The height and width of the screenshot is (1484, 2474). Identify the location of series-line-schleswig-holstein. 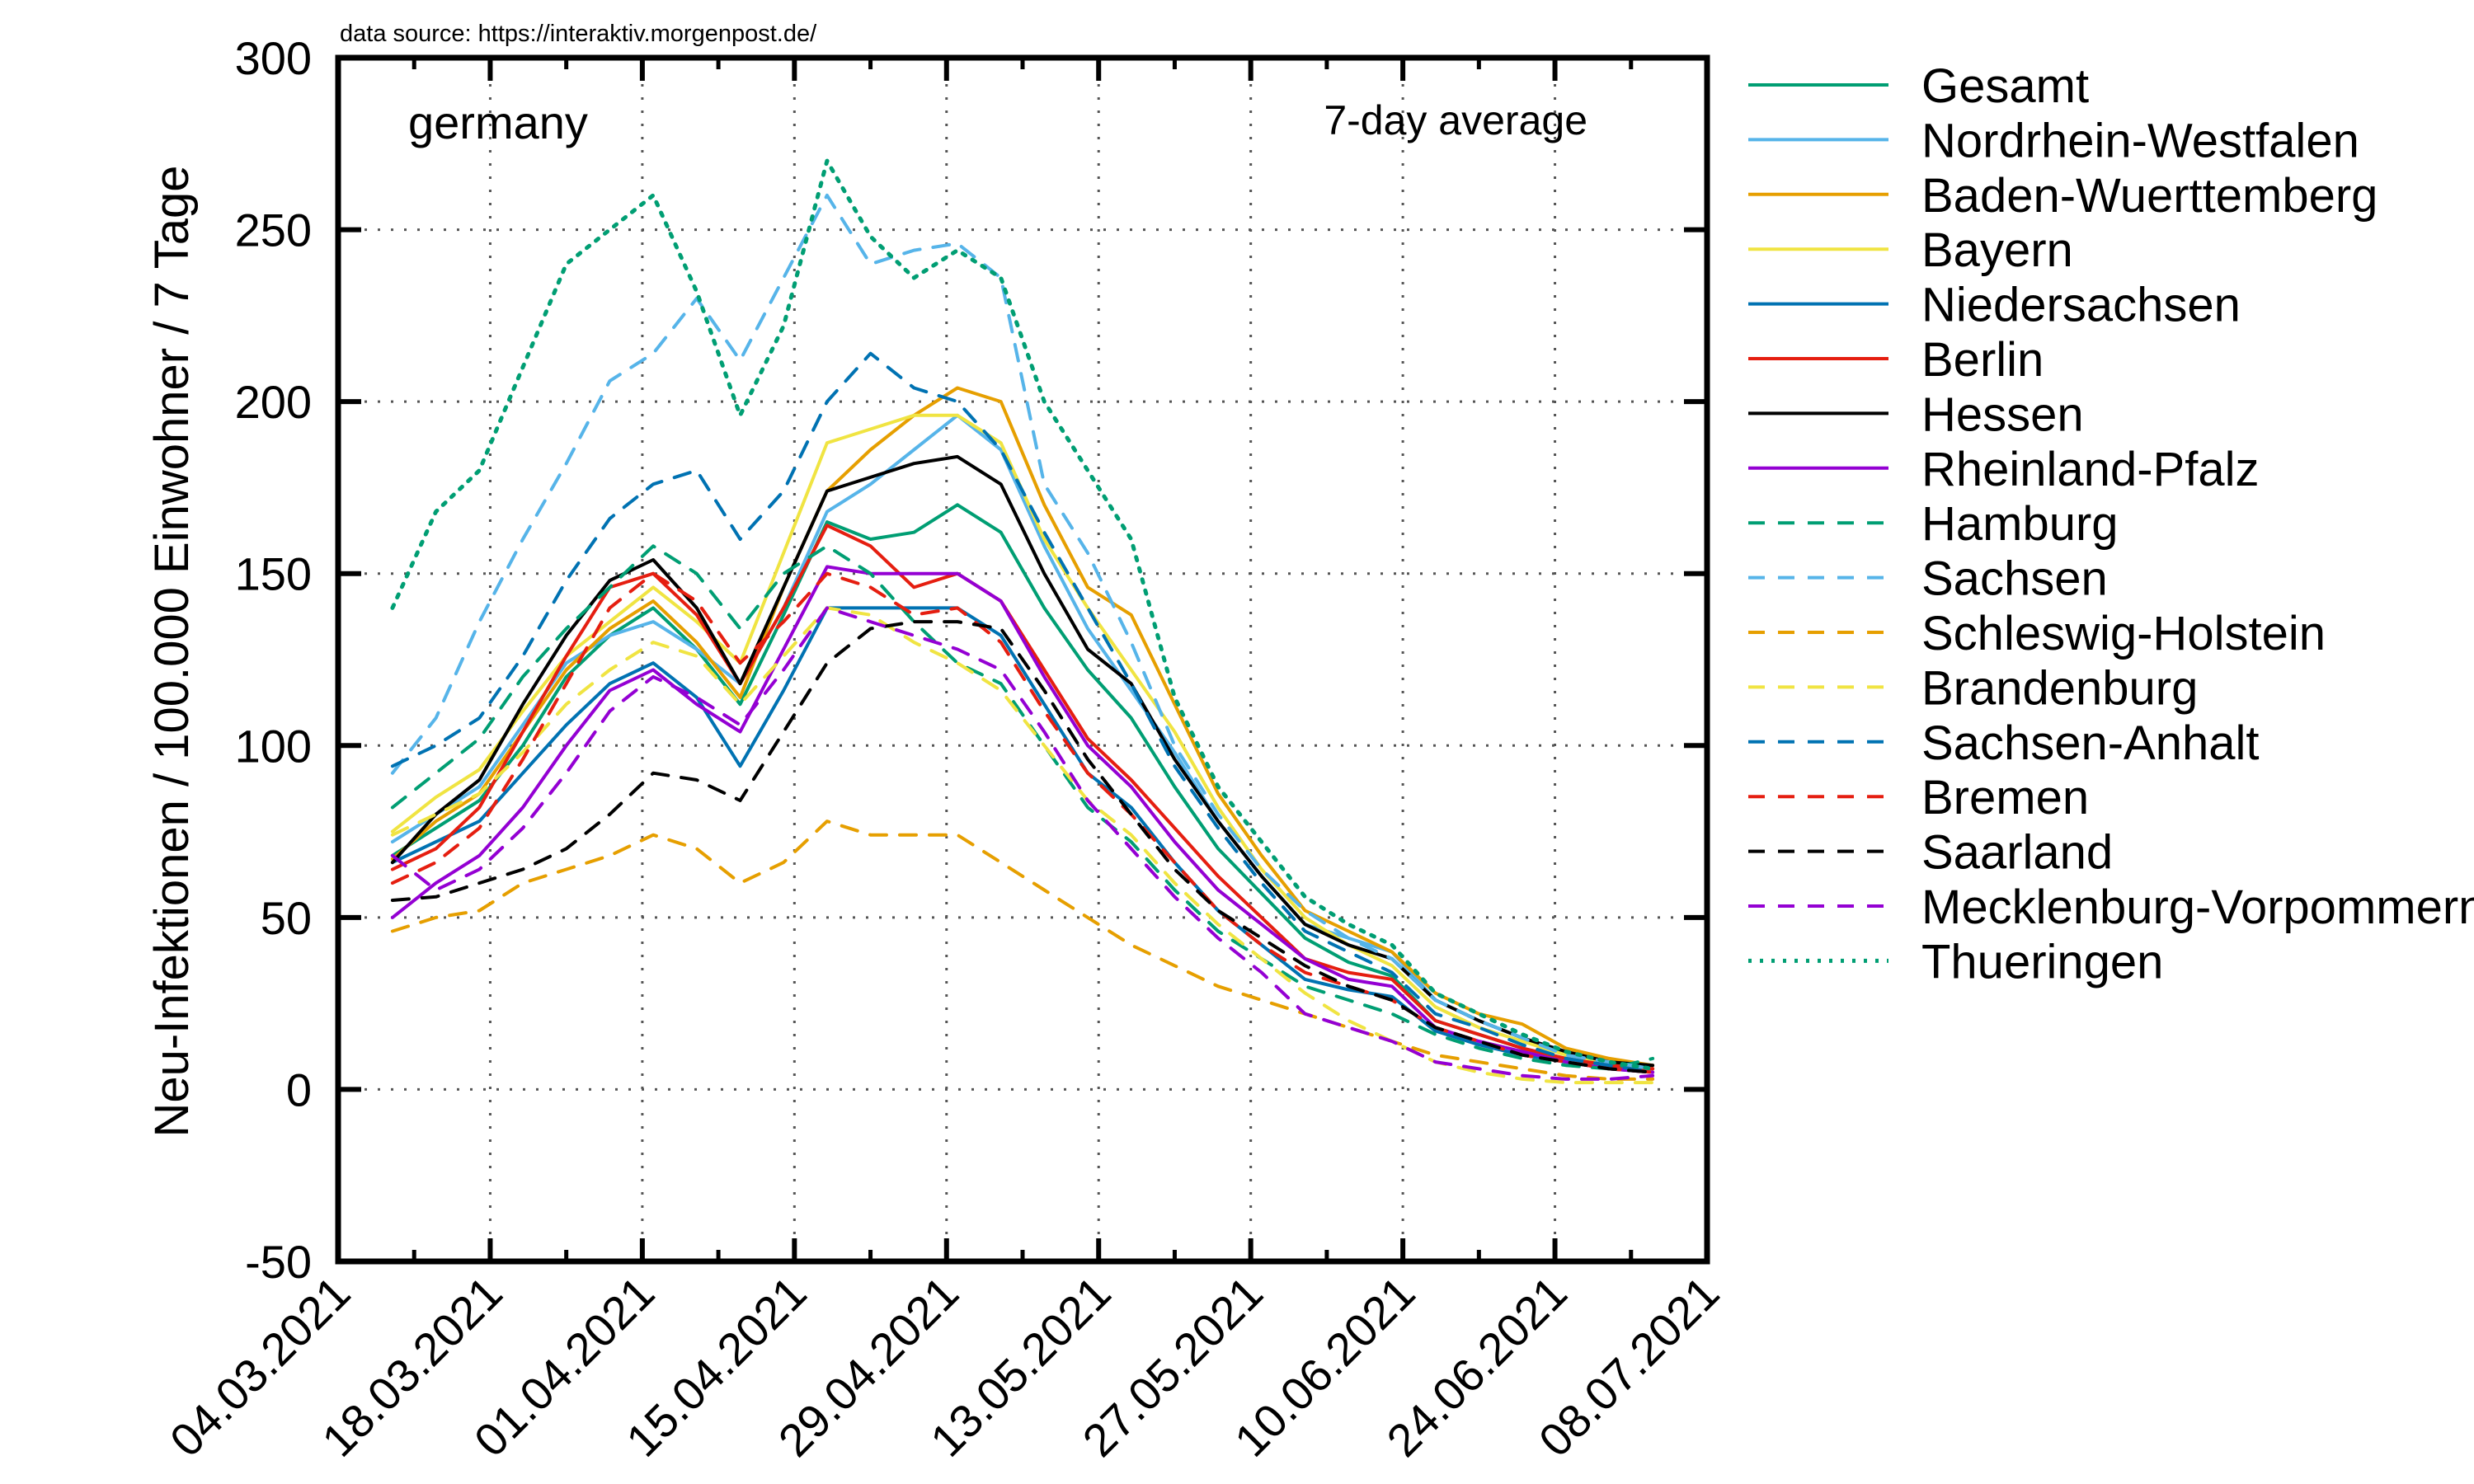
(1022, 950).